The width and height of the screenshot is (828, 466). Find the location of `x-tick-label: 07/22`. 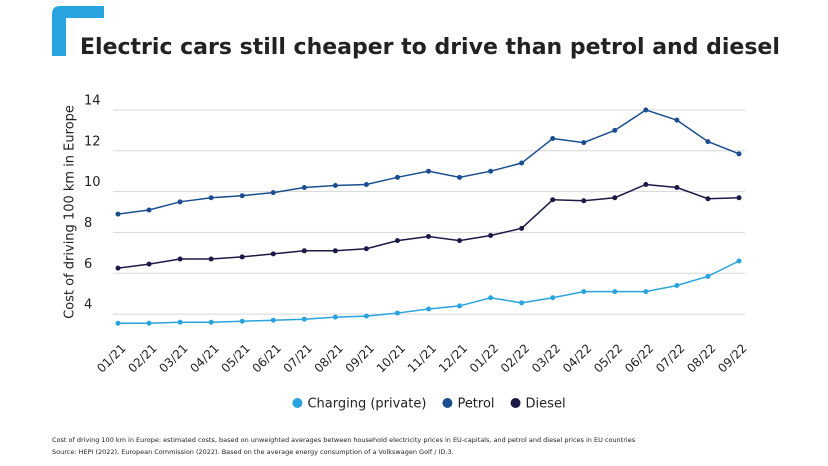

x-tick-label: 07/22 is located at coordinates (670, 358).